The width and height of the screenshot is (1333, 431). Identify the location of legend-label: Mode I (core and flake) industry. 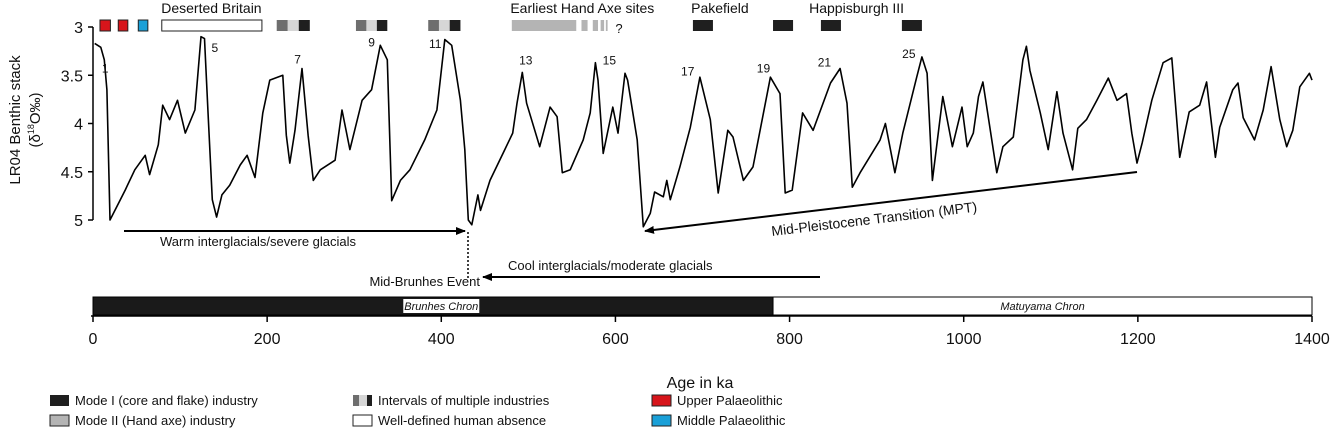
(166, 400).